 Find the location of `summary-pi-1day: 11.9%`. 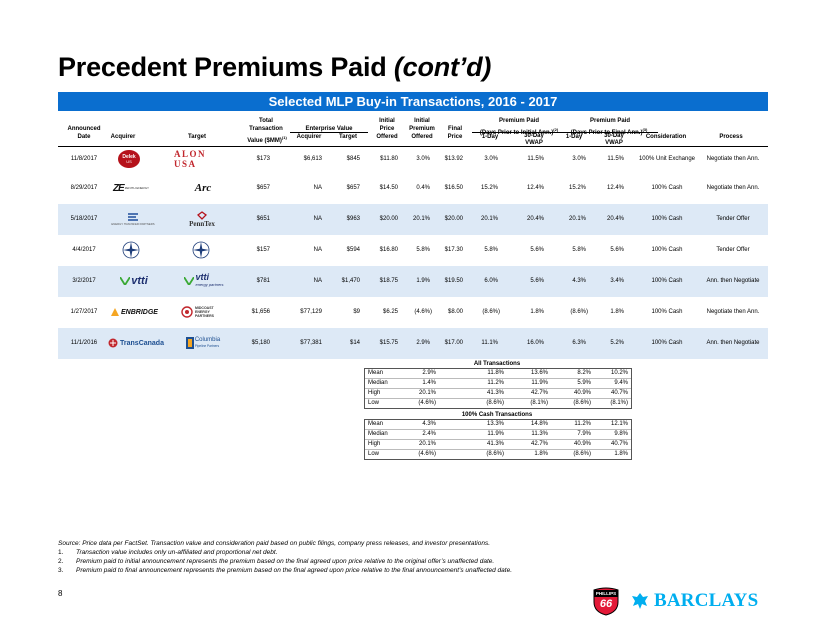

summary-pi-1day: 11.9% is located at coordinates (495, 434).